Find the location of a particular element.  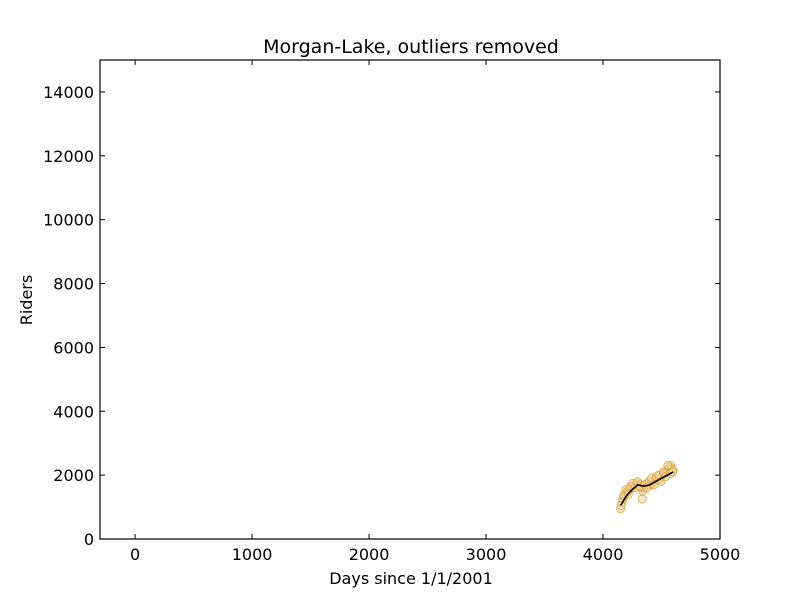

y-tick-label: 6000 is located at coordinates (73, 347).